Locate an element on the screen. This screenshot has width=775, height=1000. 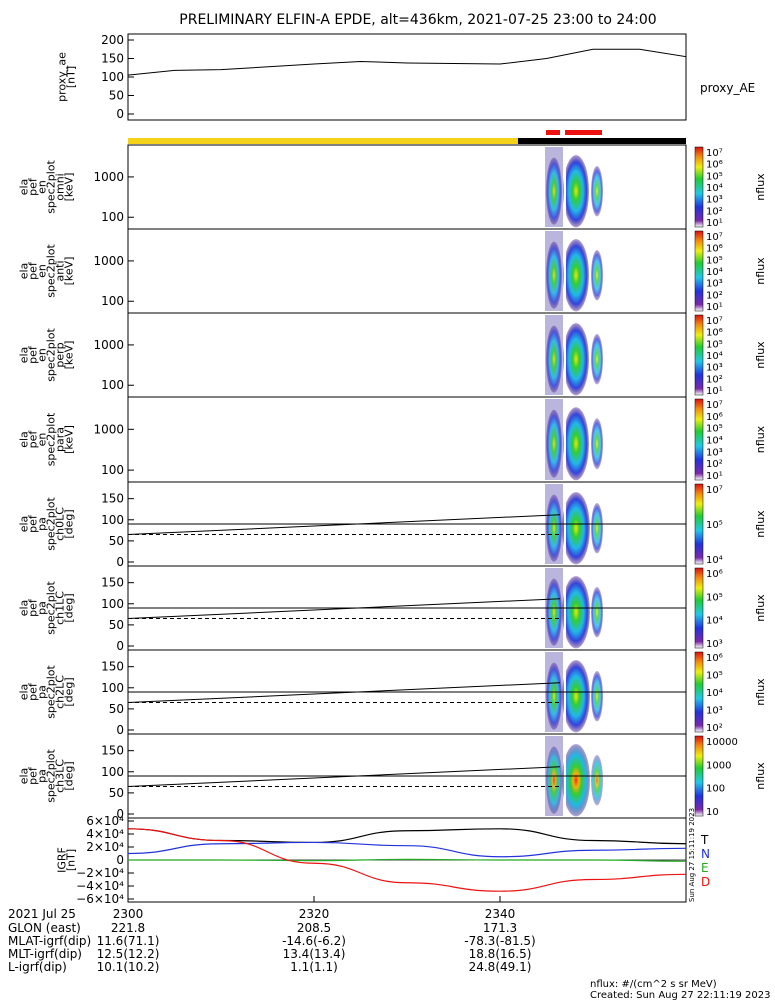
igrf-legend-N: N is located at coordinates (705, 854).